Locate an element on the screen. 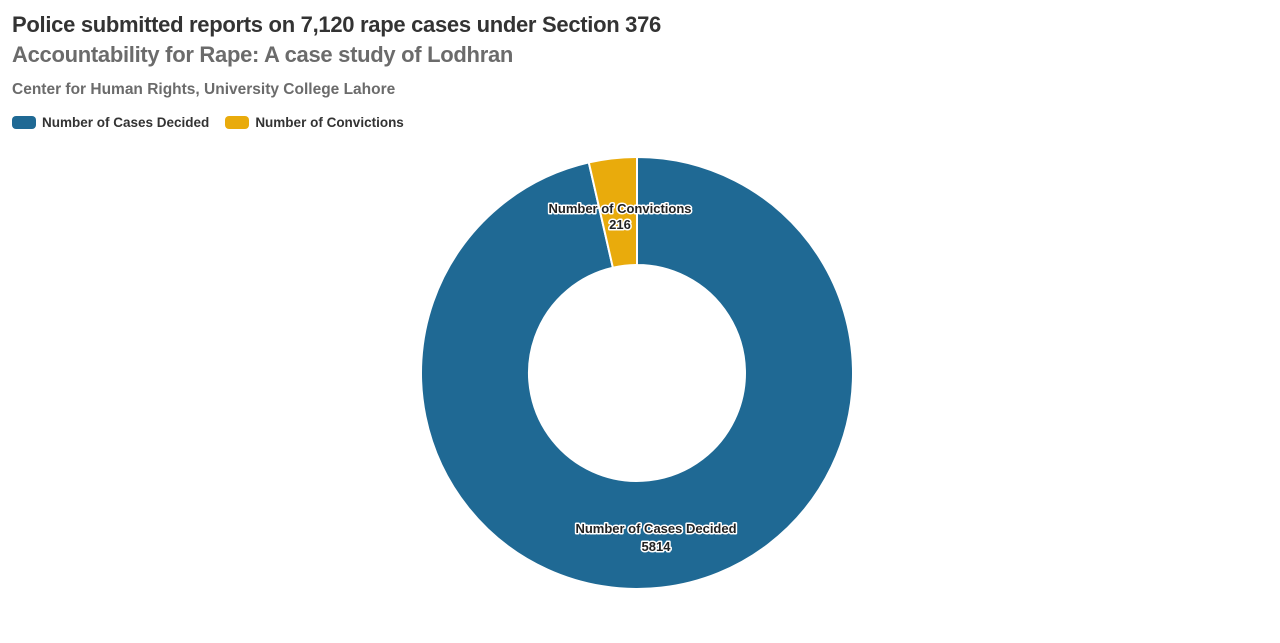 The image size is (1280, 643). legend-item-cases-decided: Number of Cases Decided is located at coordinates (110, 122).